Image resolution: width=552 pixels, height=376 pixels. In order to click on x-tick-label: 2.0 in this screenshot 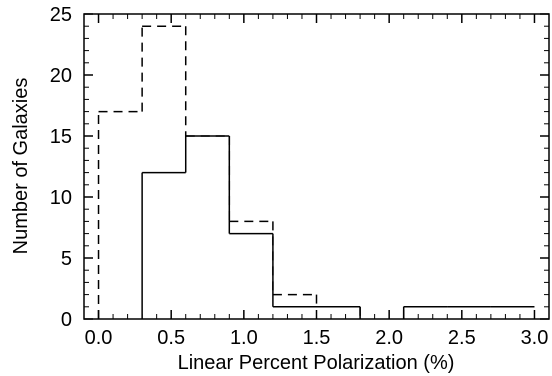, I will do `click(389, 338)`.